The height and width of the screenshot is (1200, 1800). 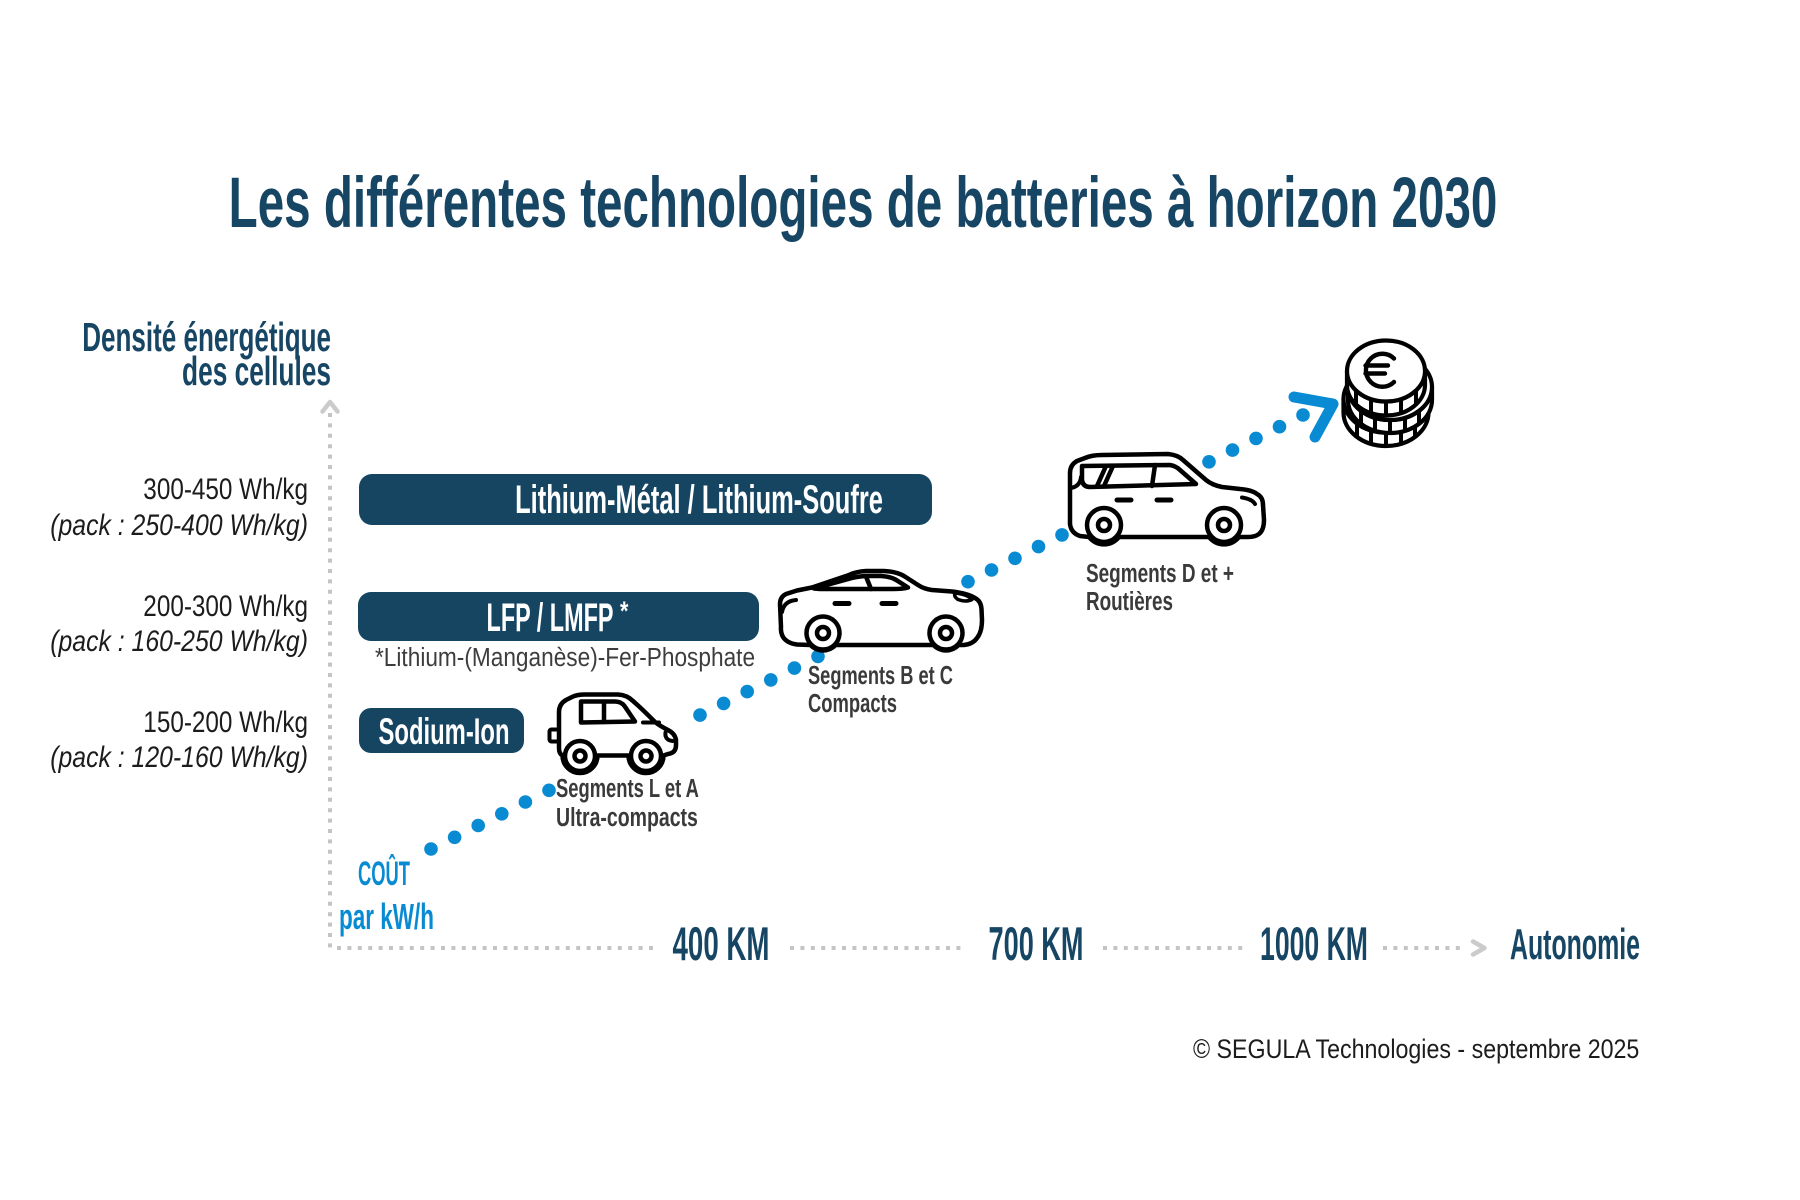 What do you see at coordinates (179, 525) in the screenshot?
I see `svg-text: (pack : 250-400 Wh/kg)` at bounding box center [179, 525].